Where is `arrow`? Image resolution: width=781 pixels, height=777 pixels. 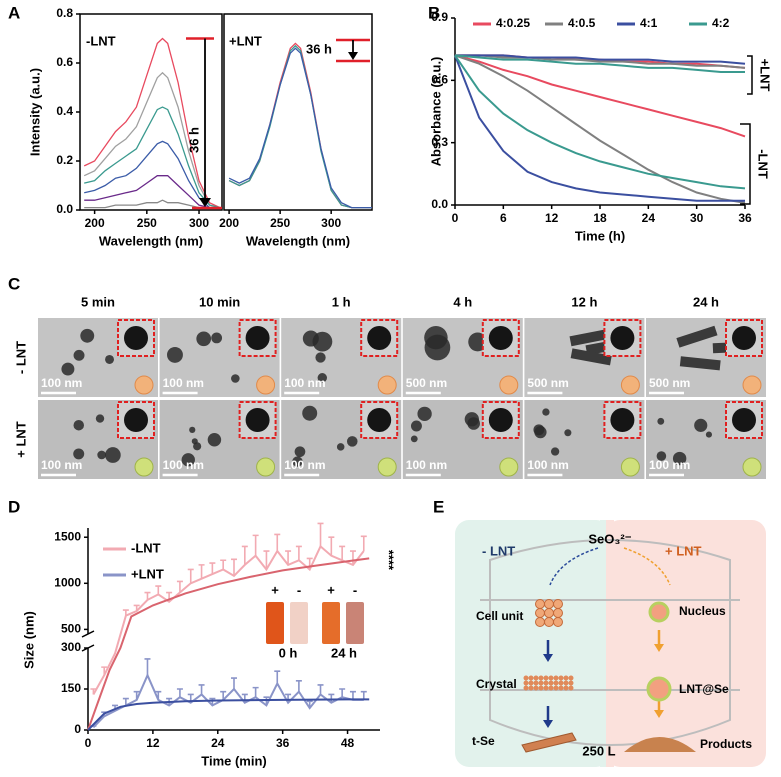 arrow is located at coordinates (574, 566).